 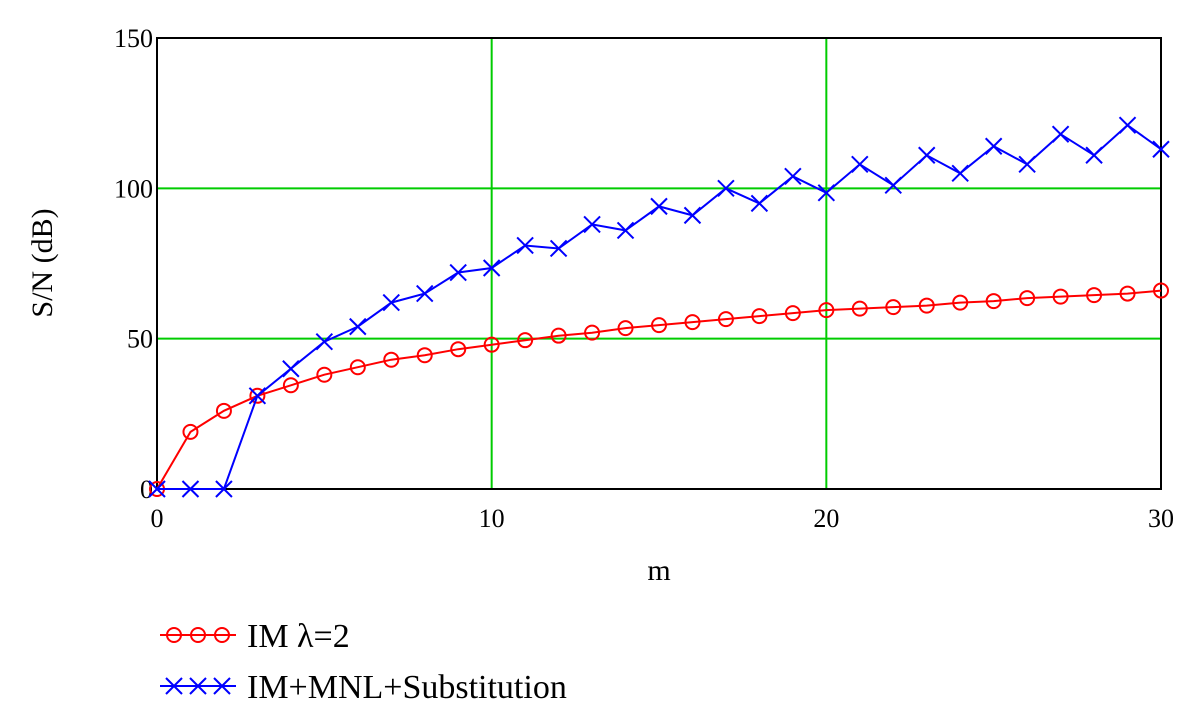 What do you see at coordinates (133, 188) in the screenshot?
I see `y-tick-label: 100` at bounding box center [133, 188].